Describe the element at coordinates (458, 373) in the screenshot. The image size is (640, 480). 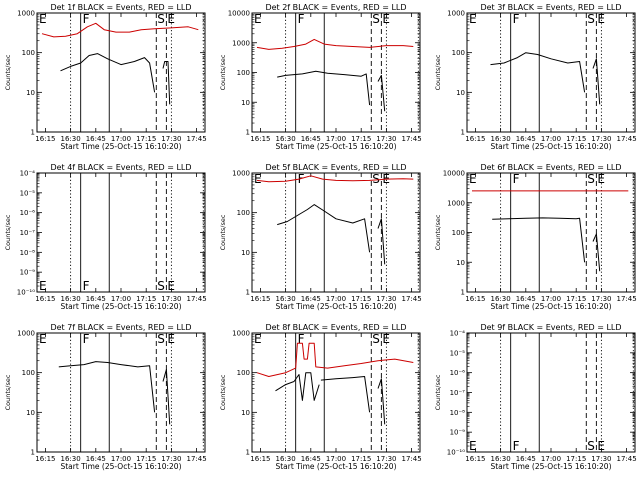
I see `y-tick-label: 10⁻⁶` at that location.